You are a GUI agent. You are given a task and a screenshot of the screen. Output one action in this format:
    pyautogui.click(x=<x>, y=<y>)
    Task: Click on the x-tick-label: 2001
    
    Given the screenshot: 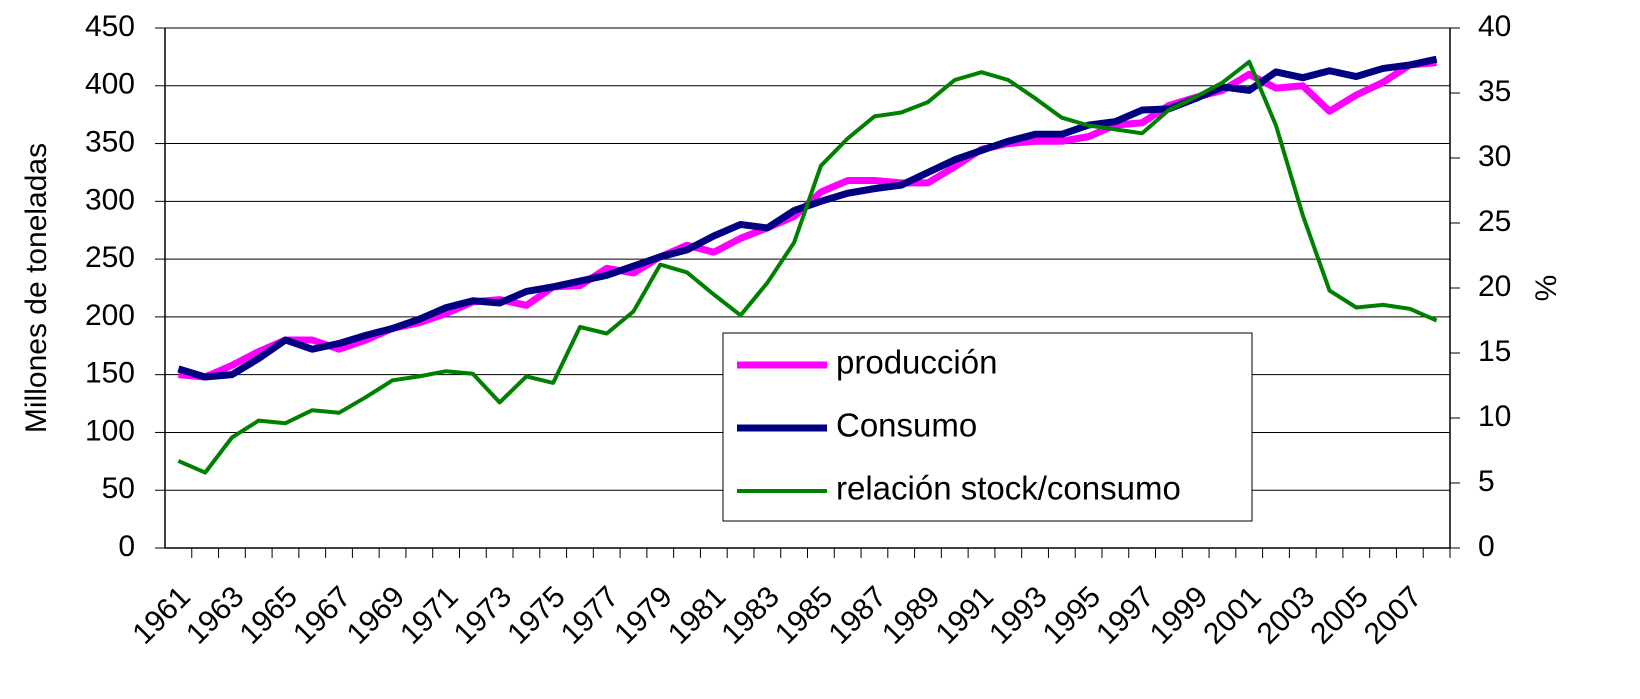 What is the action you would take?
    pyautogui.click(x=1232, y=615)
    